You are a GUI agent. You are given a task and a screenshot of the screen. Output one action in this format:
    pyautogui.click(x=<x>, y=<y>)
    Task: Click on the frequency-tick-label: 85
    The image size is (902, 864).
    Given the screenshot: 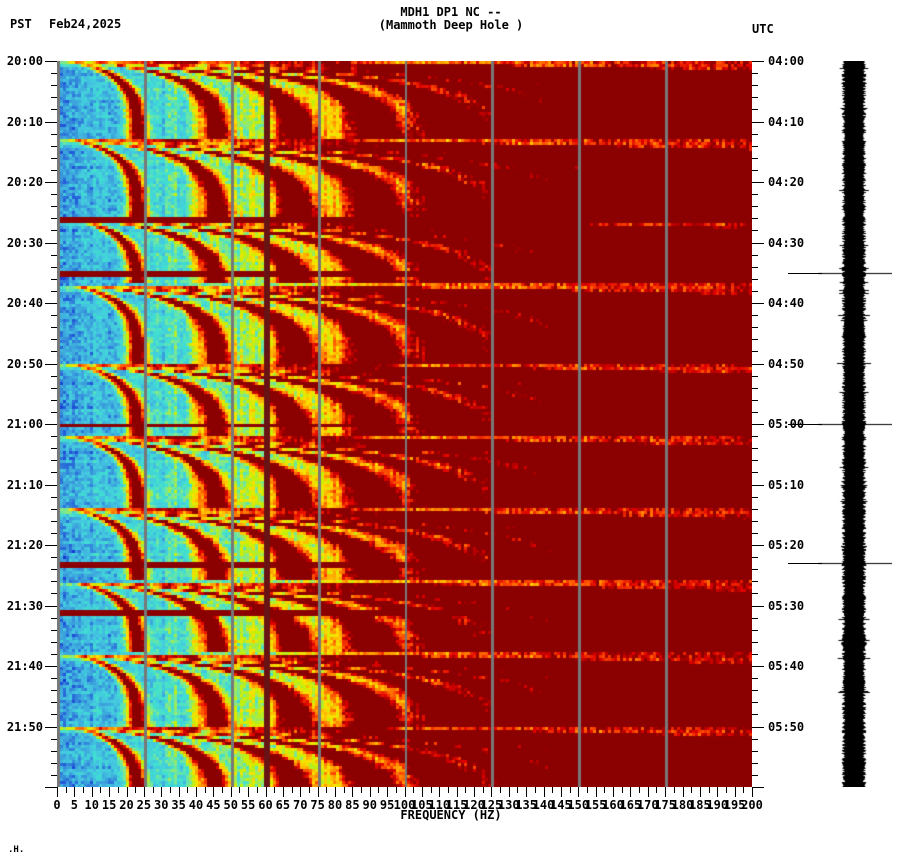 What is the action you would take?
    pyautogui.click(x=352, y=805)
    